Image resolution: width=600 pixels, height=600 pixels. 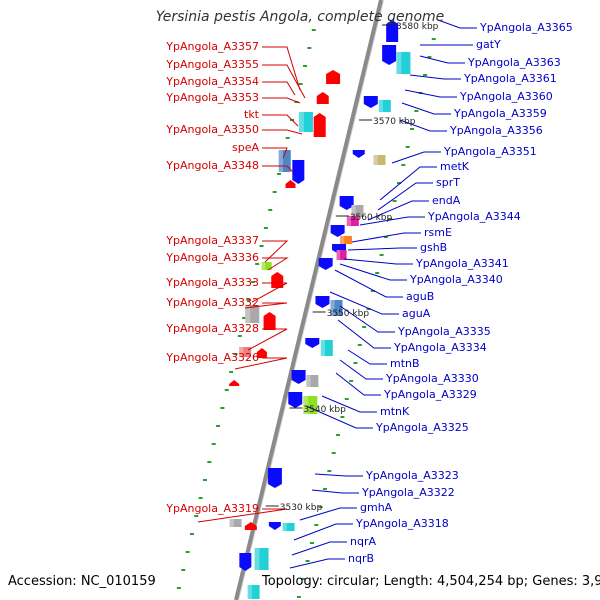 What do you see at coordinates (412, 475) in the screenshot?
I see `gene-label: YpAngola_A3323` at bounding box center [412, 475].